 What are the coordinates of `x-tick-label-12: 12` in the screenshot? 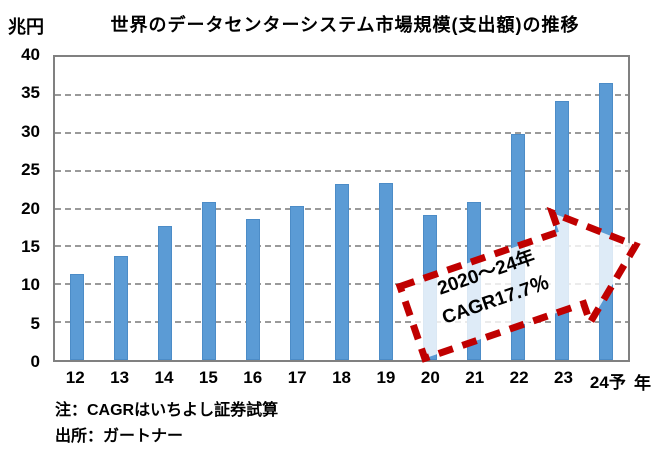 It's located at (75, 377).